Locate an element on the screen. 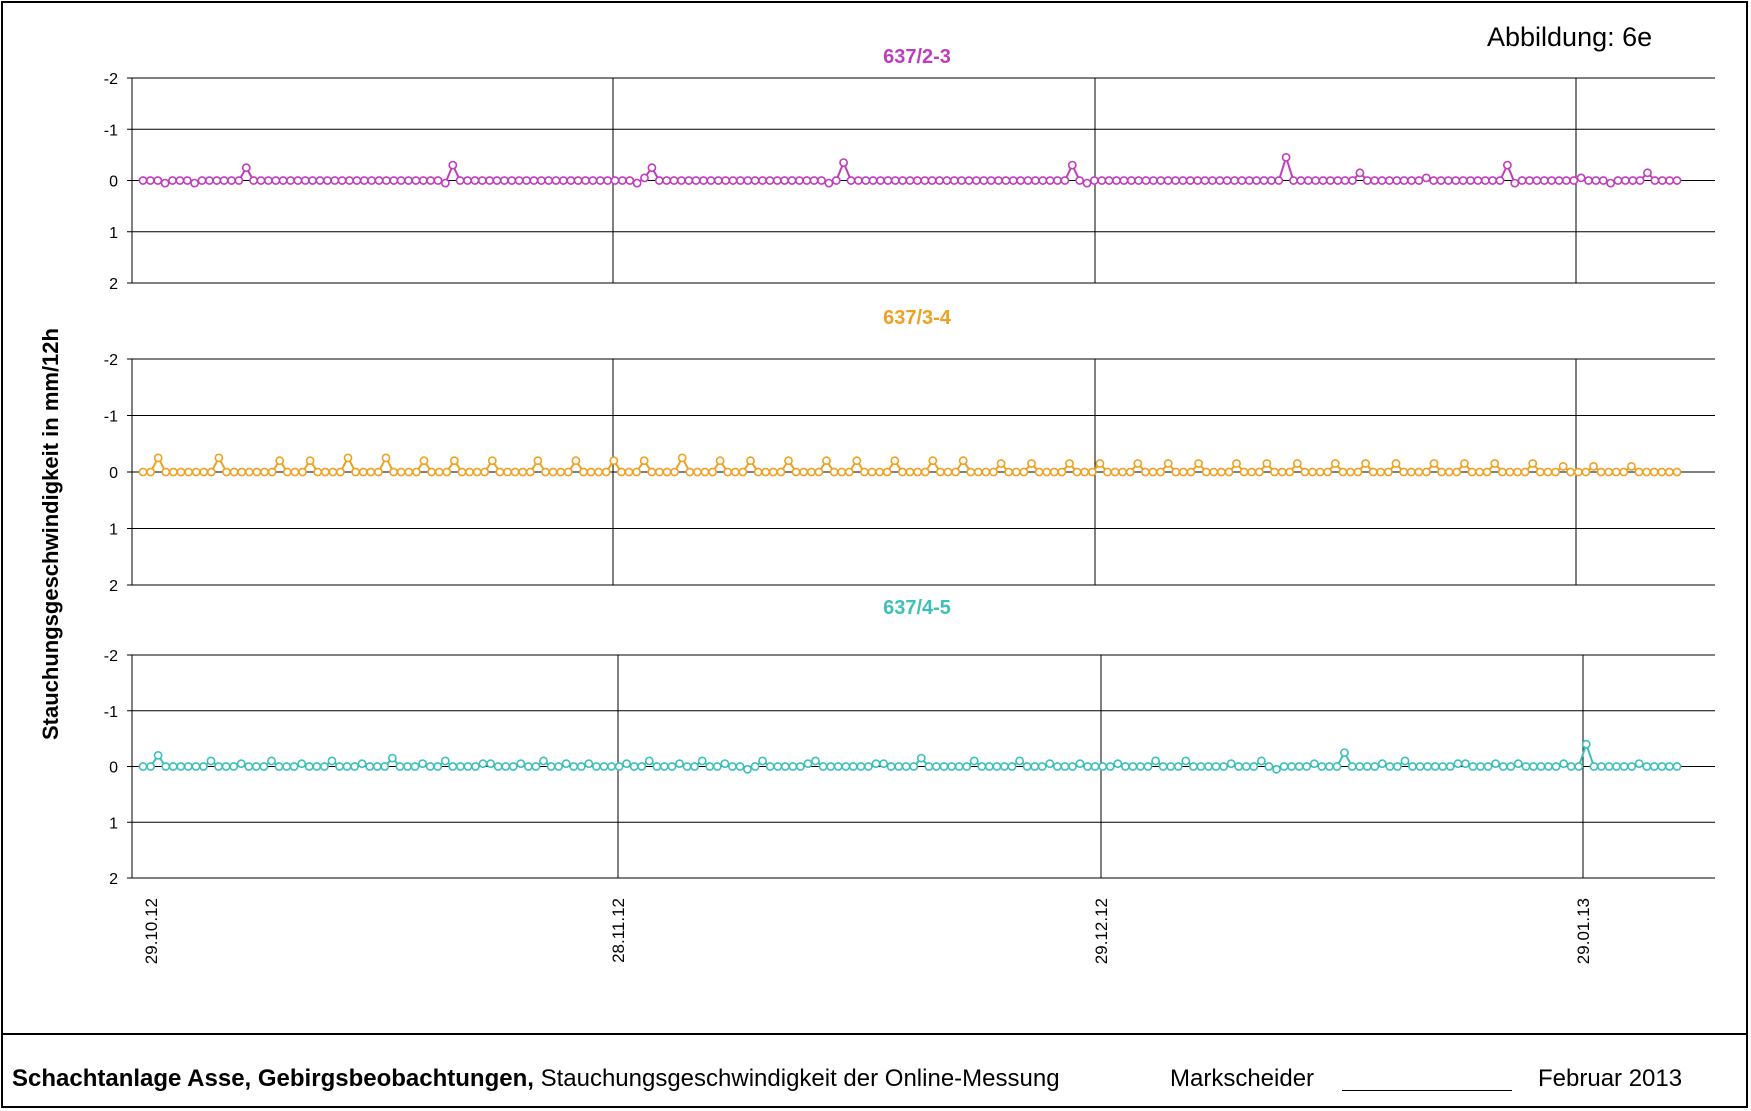 The width and height of the screenshot is (1751, 1111). y-tick-label: 2 is located at coordinates (113, 879).